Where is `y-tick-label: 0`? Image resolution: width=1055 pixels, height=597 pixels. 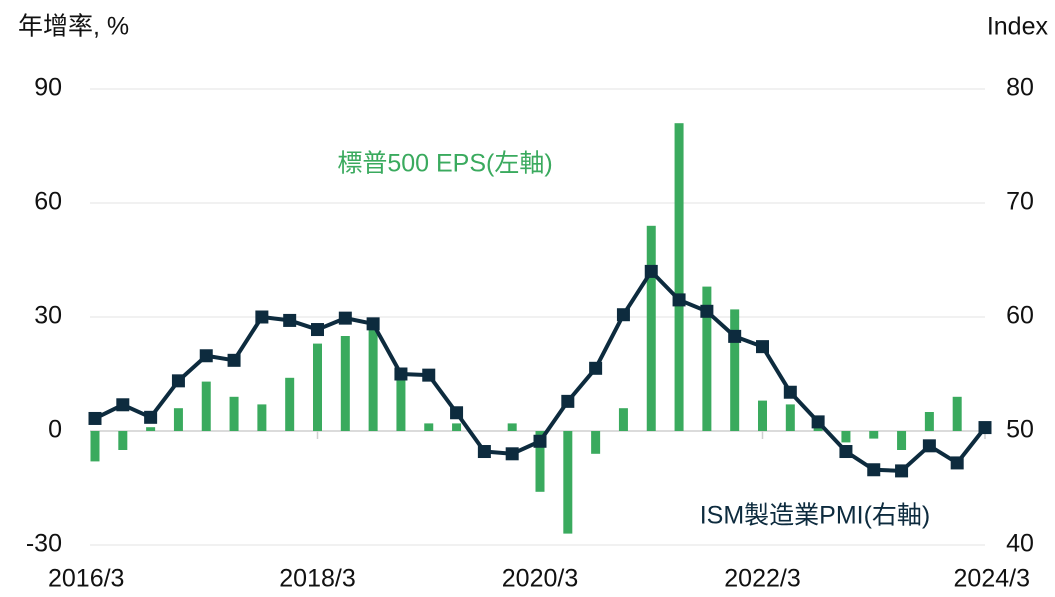 y-tick-label: 0 is located at coordinates (55, 430).